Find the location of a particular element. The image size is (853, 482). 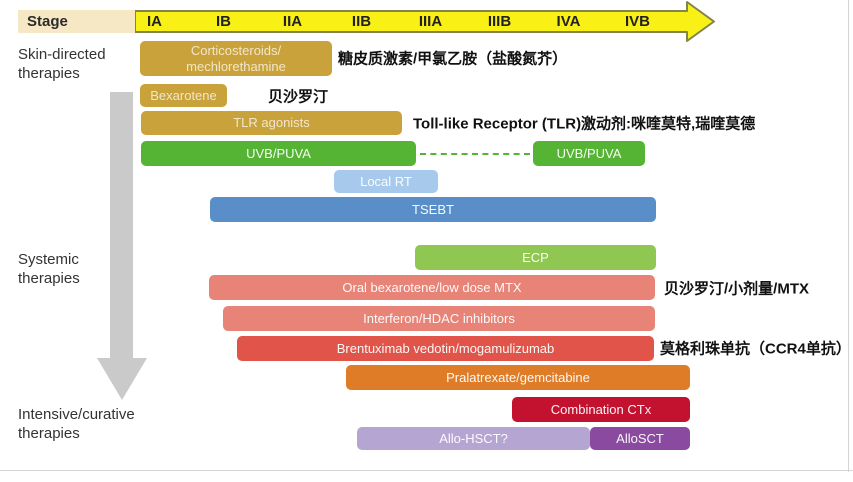

bar-label-brentuximab-vedotin-mogamulizumab: Brentuximab vedotin/mogamulizumab is located at coordinates (445, 348).